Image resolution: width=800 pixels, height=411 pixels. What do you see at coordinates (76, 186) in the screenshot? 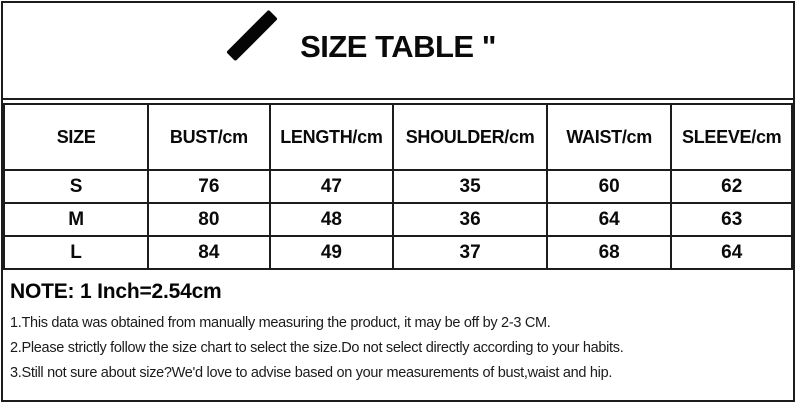
I see `size-cell: S` at bounding box center [76, 186].